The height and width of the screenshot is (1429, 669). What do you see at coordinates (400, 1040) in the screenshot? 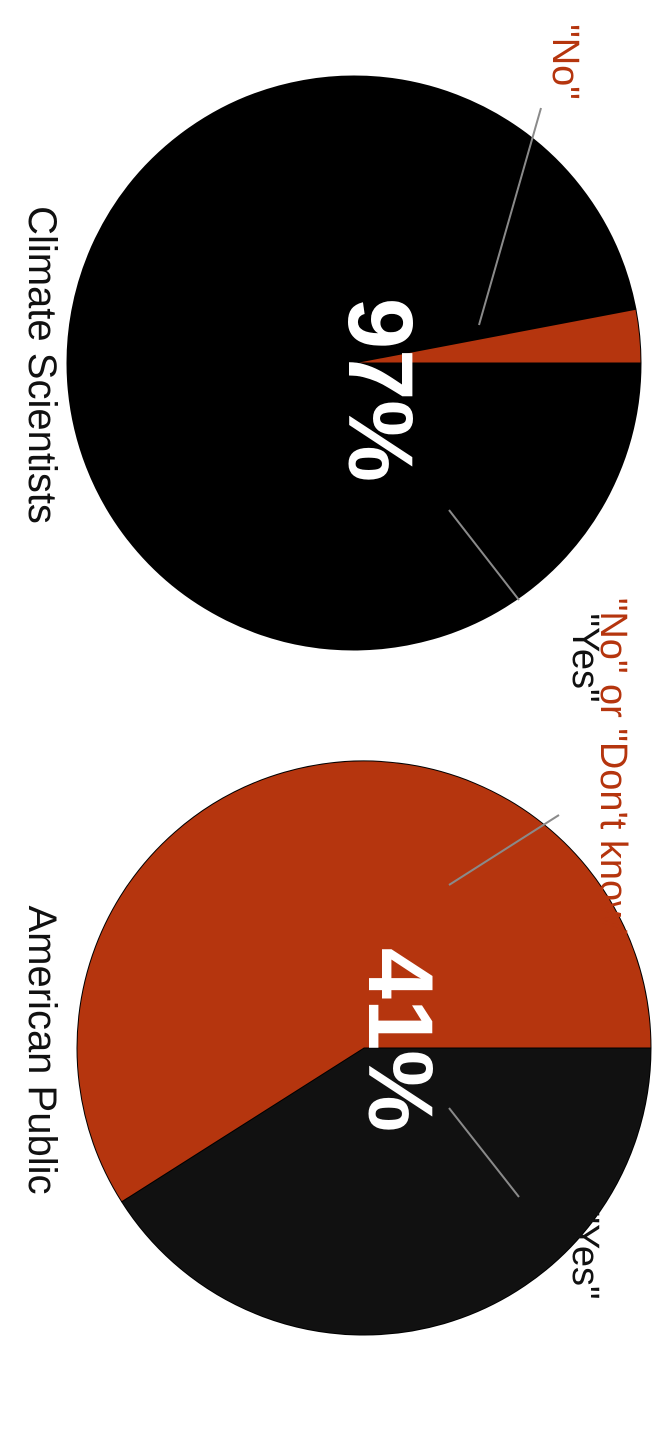
I see `percent-label: 41%` at bounding box center [400, 1040].